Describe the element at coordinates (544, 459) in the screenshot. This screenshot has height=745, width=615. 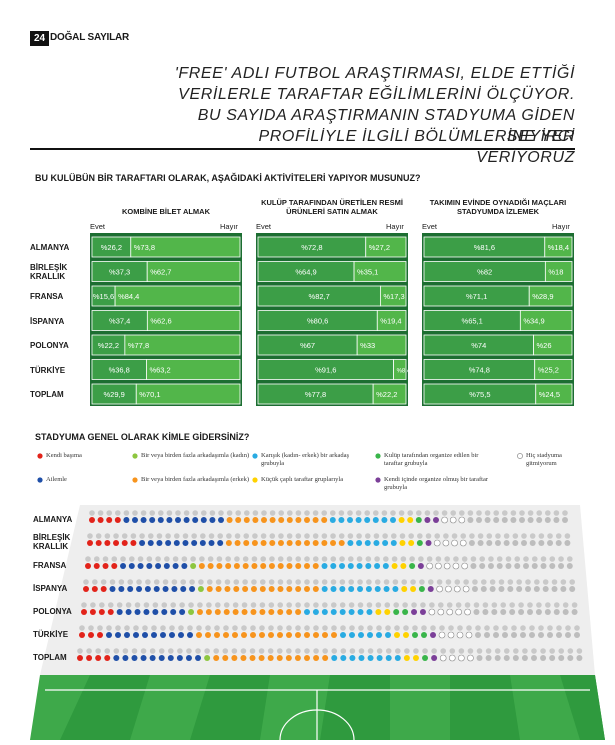
I see `legend-label: Hiç stadyuma gitmiyorum` at that location.